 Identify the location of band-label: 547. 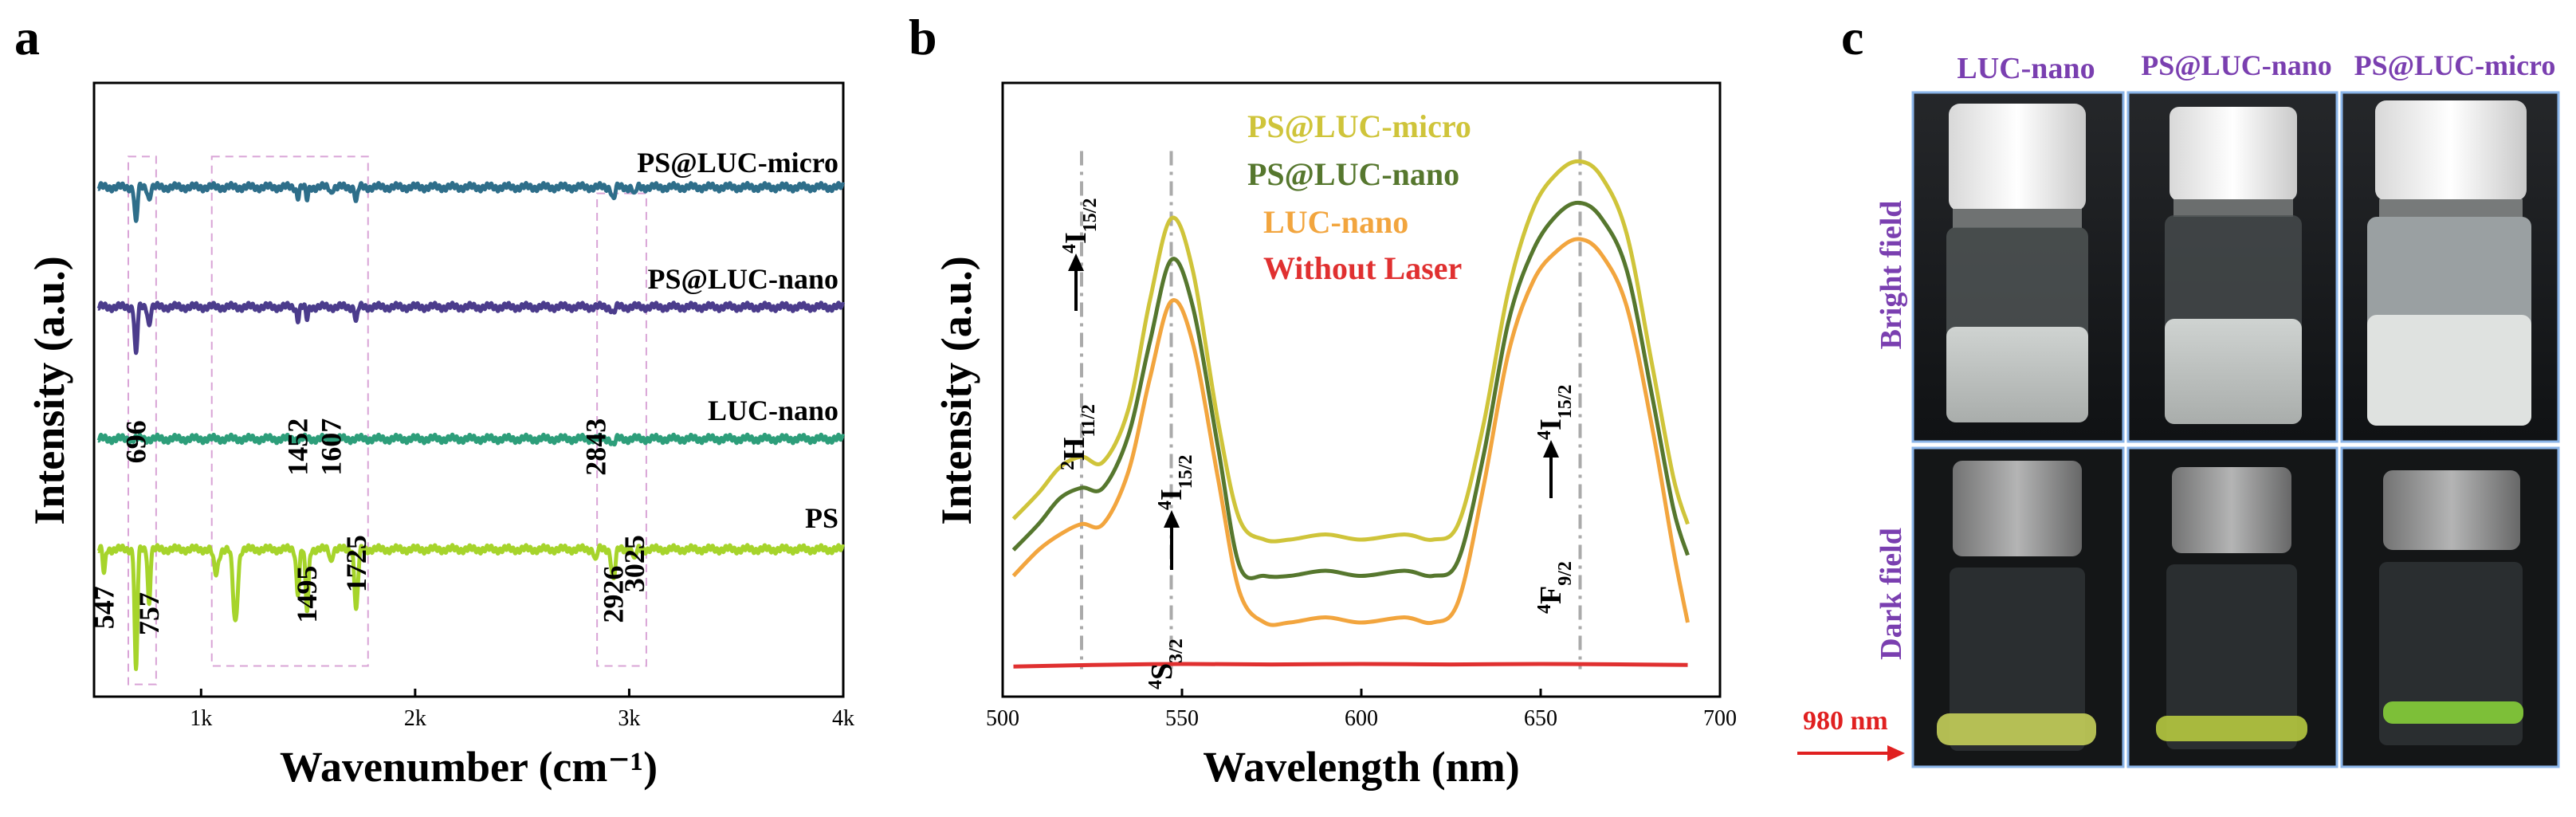
(104, 607).